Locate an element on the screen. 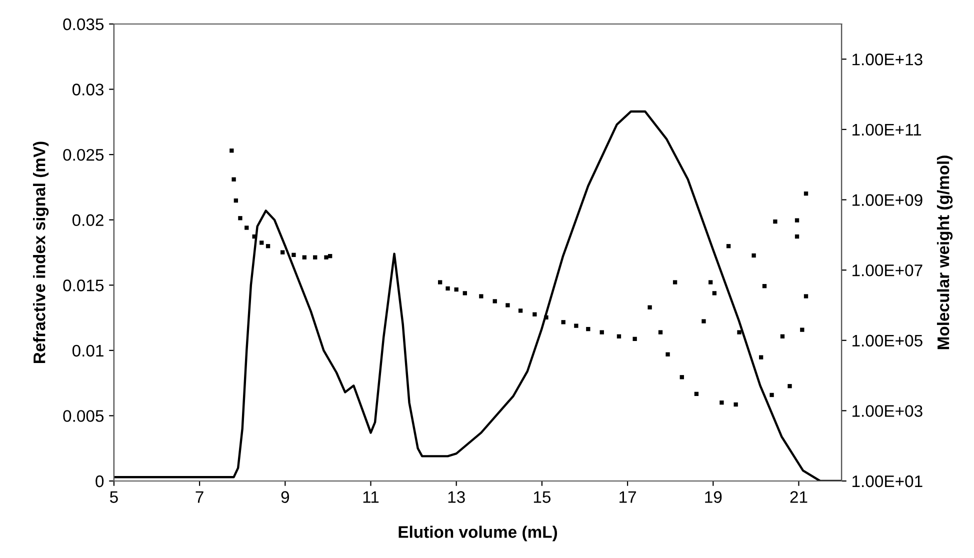 This screenshot has height=558, width=974. y2-axis-title: Molecular weight (g/mol) is located at coordinates (944, 253).